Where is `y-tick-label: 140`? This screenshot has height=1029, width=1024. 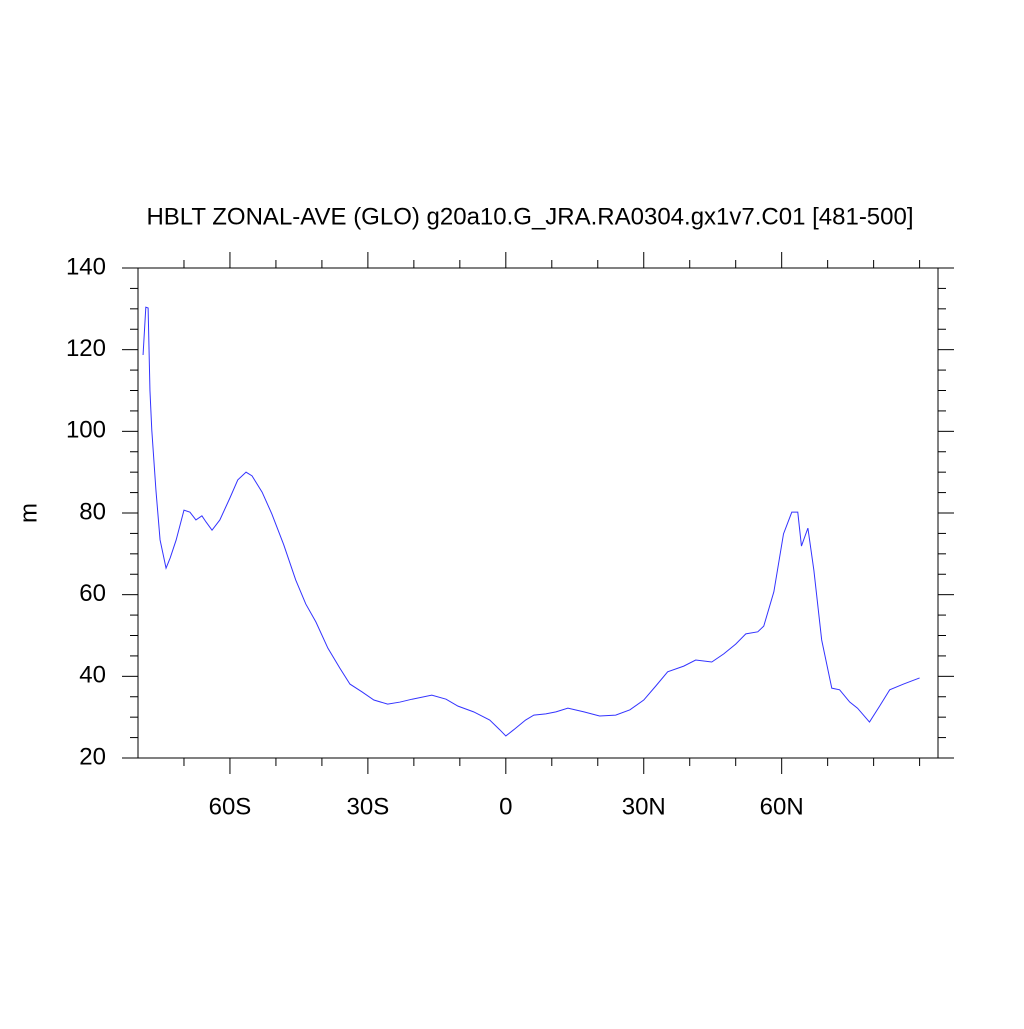 y-tick-label: 140 is located at coordinates (86, 266).